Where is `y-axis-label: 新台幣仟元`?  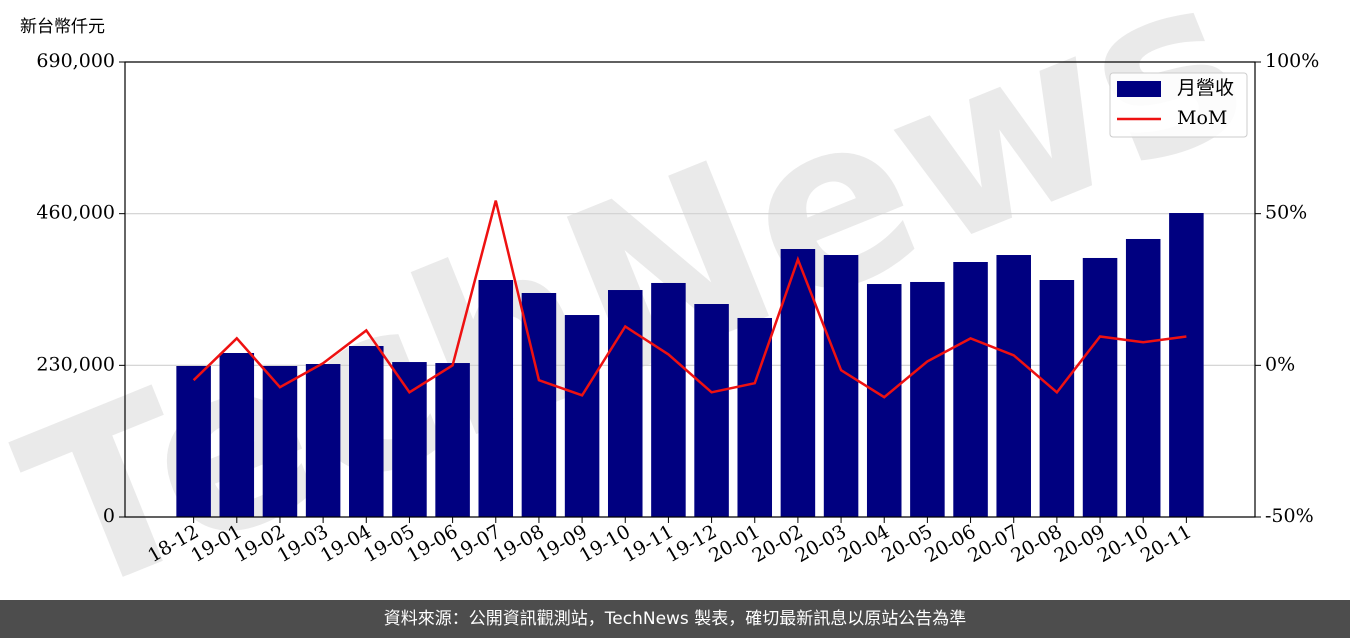 y-axis-label: 新台幣仟元 is located at coordinates (62, 27).